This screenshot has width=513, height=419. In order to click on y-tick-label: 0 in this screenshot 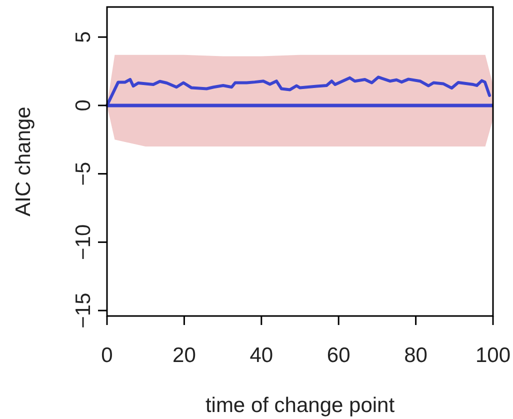, I will do `click(83, 106)`.